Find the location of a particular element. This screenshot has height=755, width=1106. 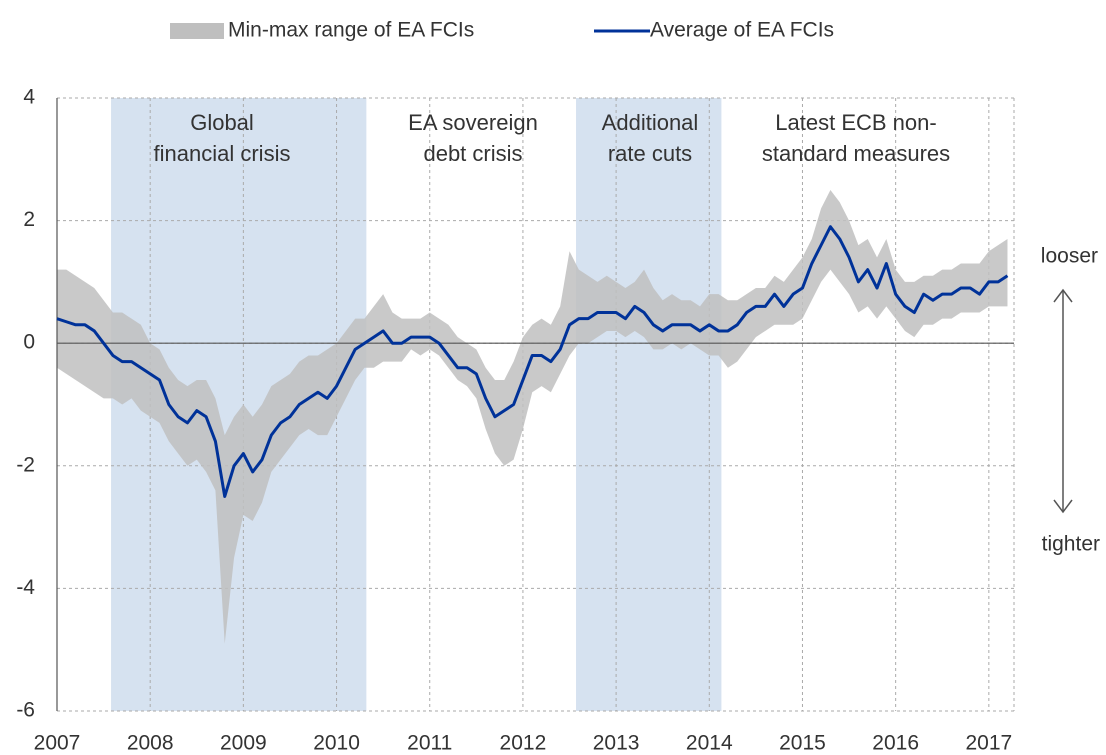

x-tick-label: 2011 is located at coordinates (429, 743).